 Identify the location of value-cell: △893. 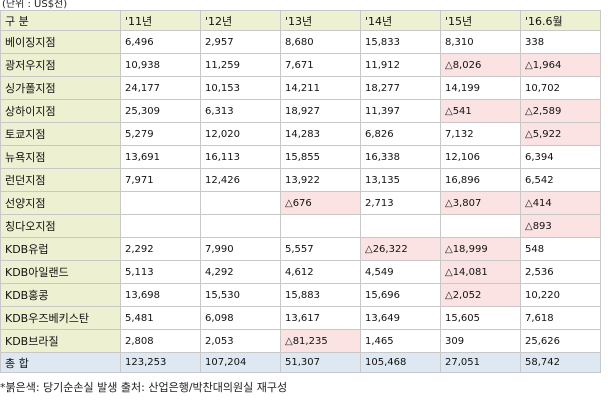
(560, 226).